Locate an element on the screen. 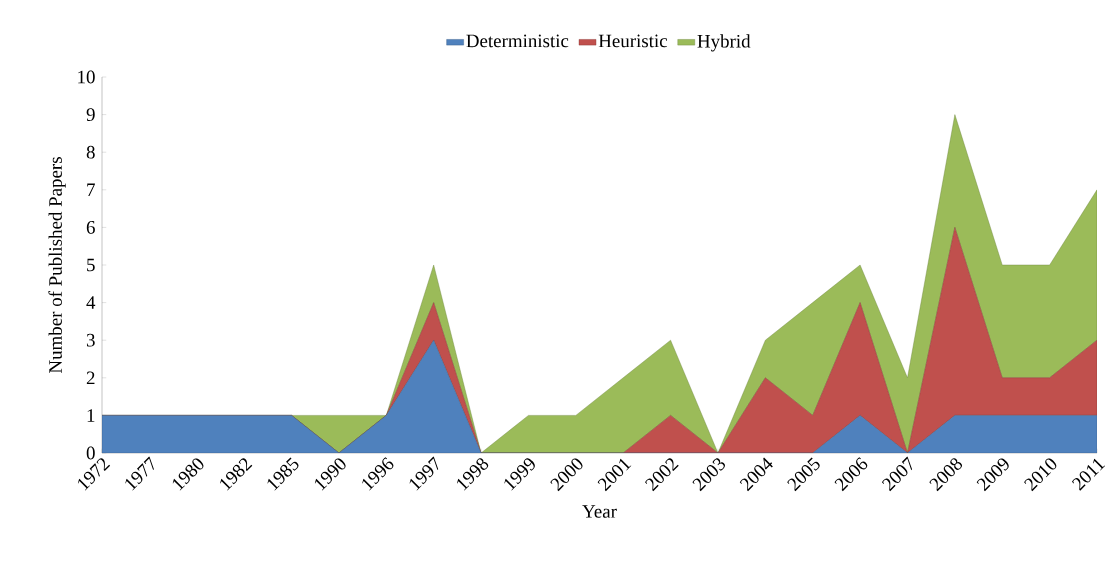  x-tick-label: 2001 is located at coordinates (614, 475).